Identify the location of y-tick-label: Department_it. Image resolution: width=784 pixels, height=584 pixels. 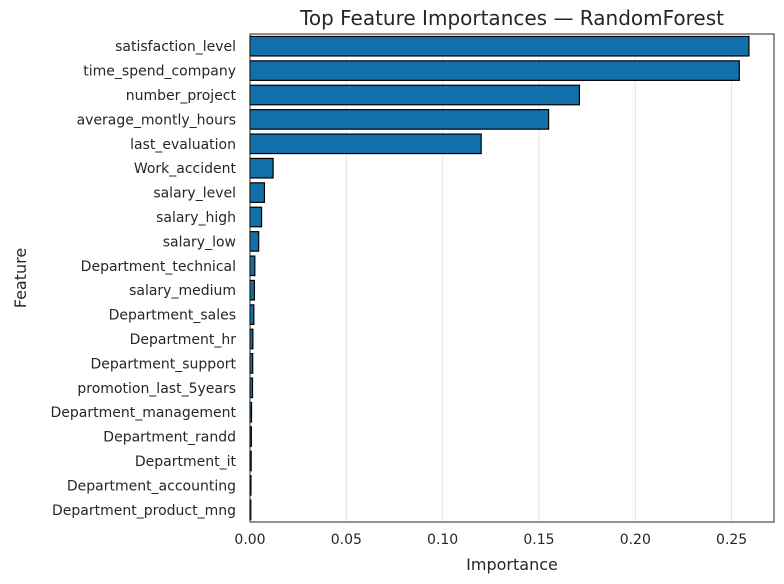
(186, 462).